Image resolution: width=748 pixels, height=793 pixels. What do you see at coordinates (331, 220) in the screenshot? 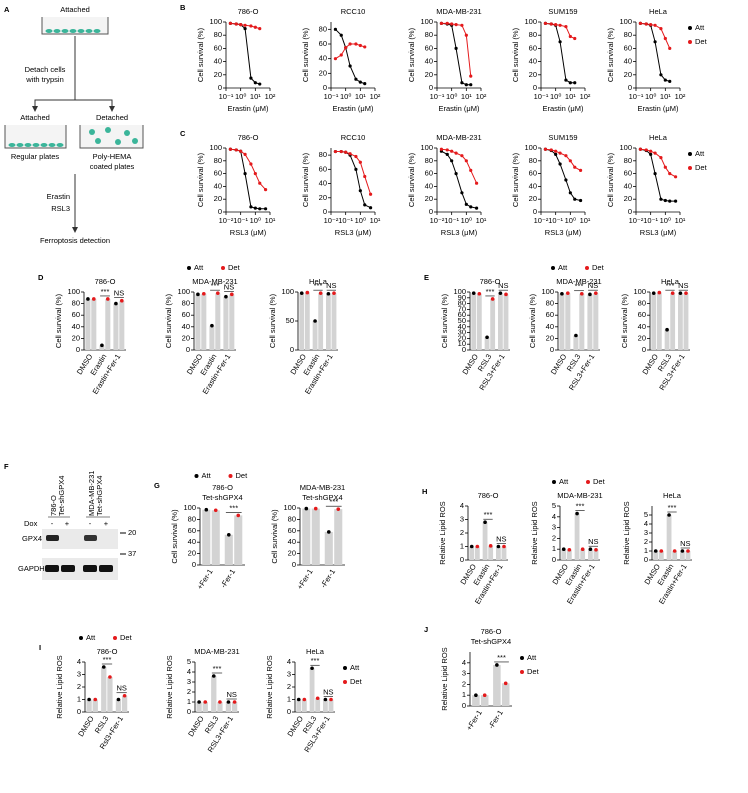
I see `x-tick-label: 10⁻²` at bounding box center [331, 220].